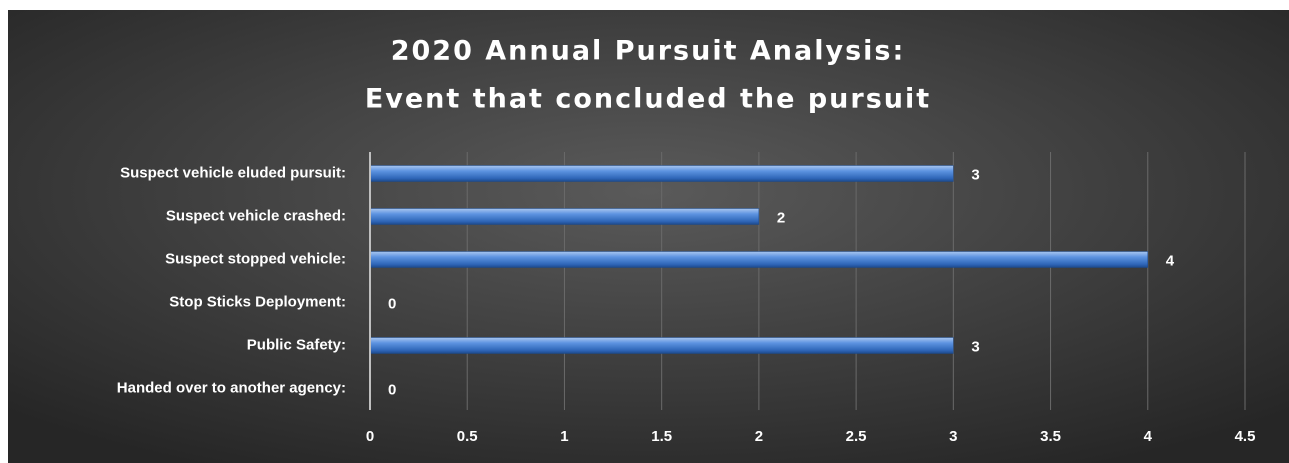 The image size is (1289, 463). I want to click on x-tick-label: 2.5, so click(856, 436).